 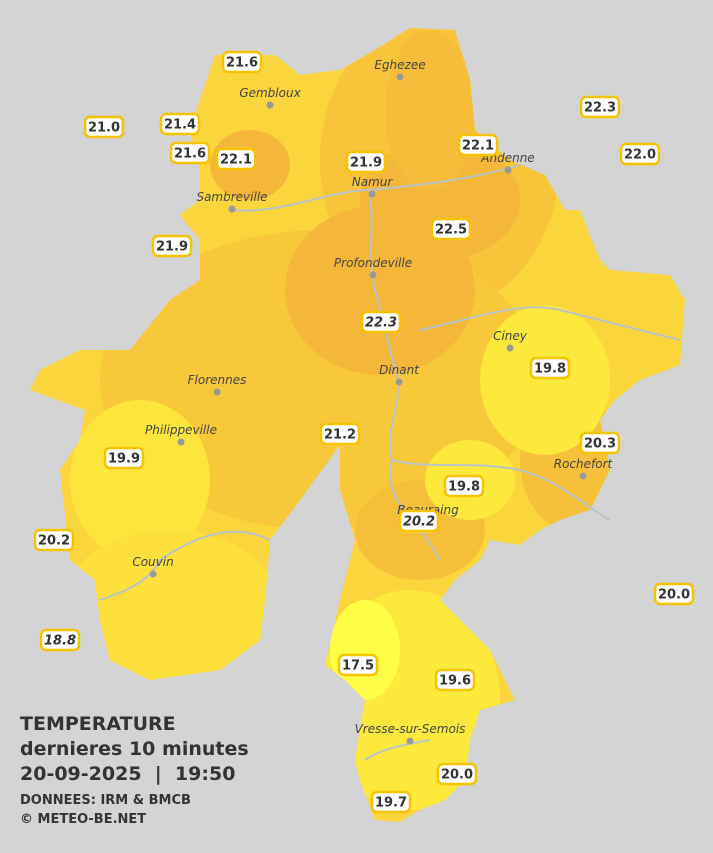 I want to click on station-value: 19.7, so click(x=391, y=803).